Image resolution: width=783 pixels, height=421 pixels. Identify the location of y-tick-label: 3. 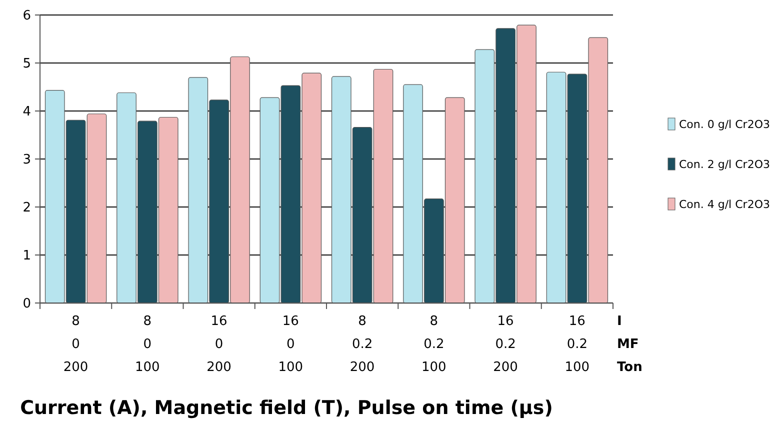
(26, 160).